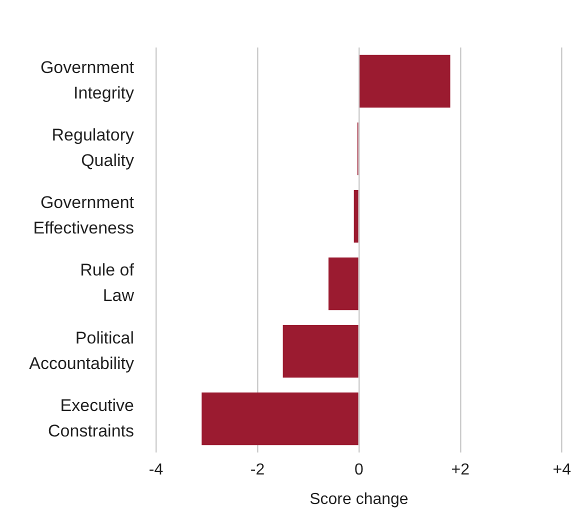 Image resolution: width=579 pixels, height=513 pixels. Describe the element at coordinates (83, 215) in the screenshot. I see `y-tick-label: Government Effectiveness` at that location.